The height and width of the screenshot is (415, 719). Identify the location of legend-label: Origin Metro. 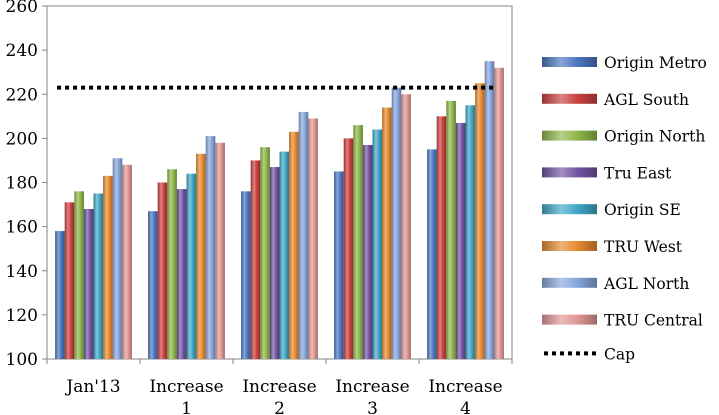
(655, 63).